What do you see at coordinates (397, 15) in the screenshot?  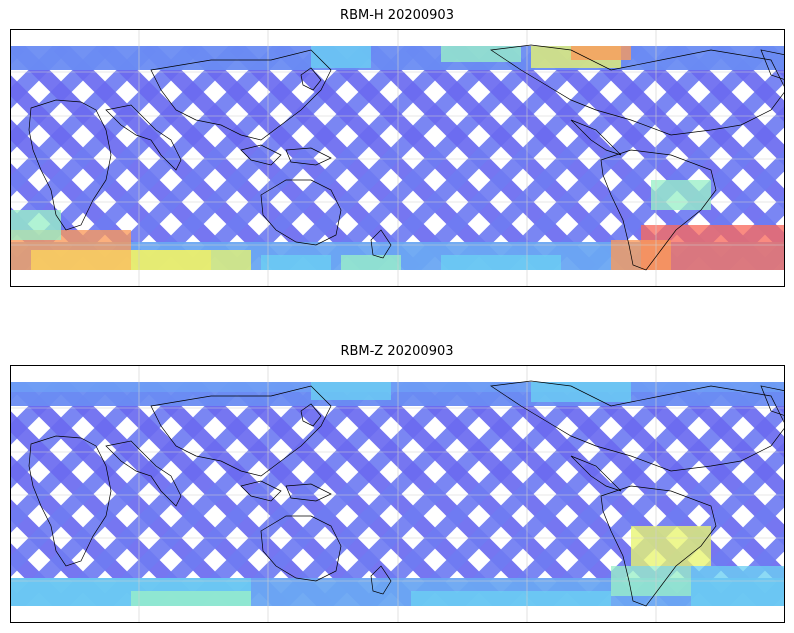 I see `panel-title-rbm-h: RBM-H 20200903` at bounding box center [397, 15].